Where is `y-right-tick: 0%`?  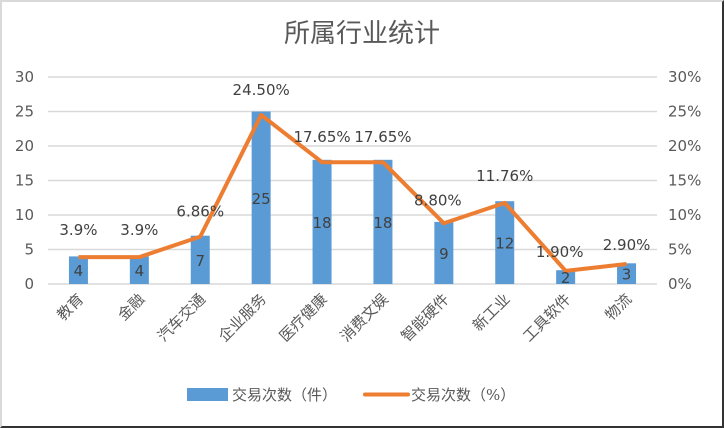 y-right-tick: 0% is located at coordinates (680, 284).